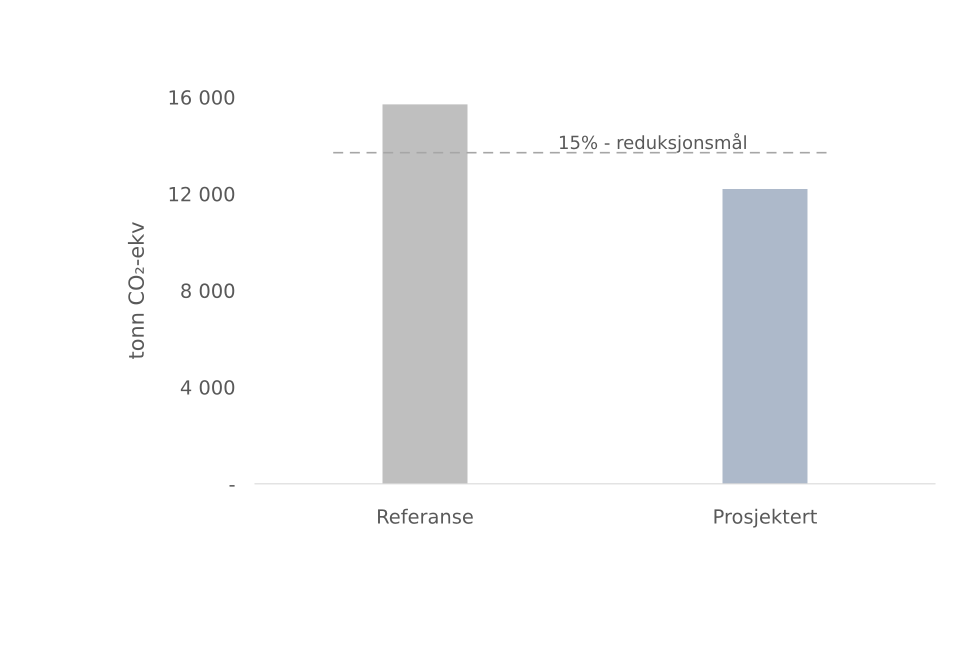  I want to click on ref-line-label: 15% - reduksjonsmål, so click(653, 143).